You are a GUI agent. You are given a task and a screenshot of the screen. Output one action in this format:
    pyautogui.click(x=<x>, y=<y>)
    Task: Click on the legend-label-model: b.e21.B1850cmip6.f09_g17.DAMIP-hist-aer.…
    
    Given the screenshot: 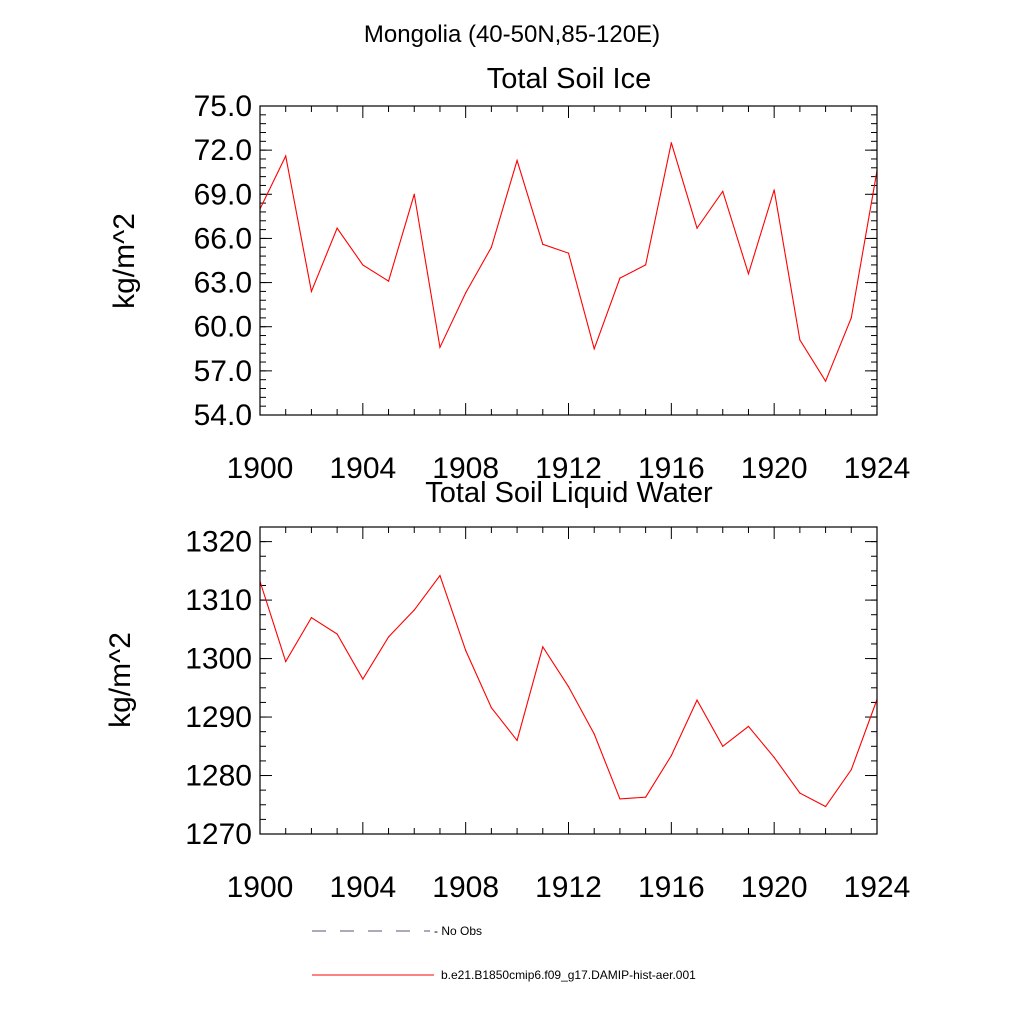 What is the action you would take?
    pyautogui.click(x=568, y=975)
    